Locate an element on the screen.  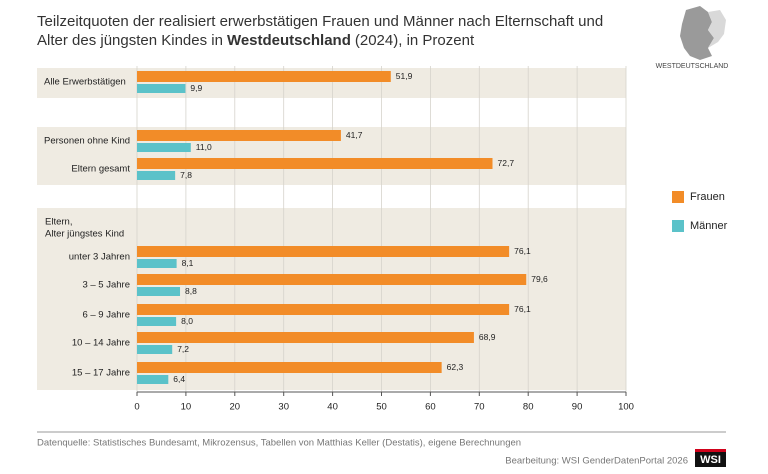
map-west is located at coordinates (697, 33).